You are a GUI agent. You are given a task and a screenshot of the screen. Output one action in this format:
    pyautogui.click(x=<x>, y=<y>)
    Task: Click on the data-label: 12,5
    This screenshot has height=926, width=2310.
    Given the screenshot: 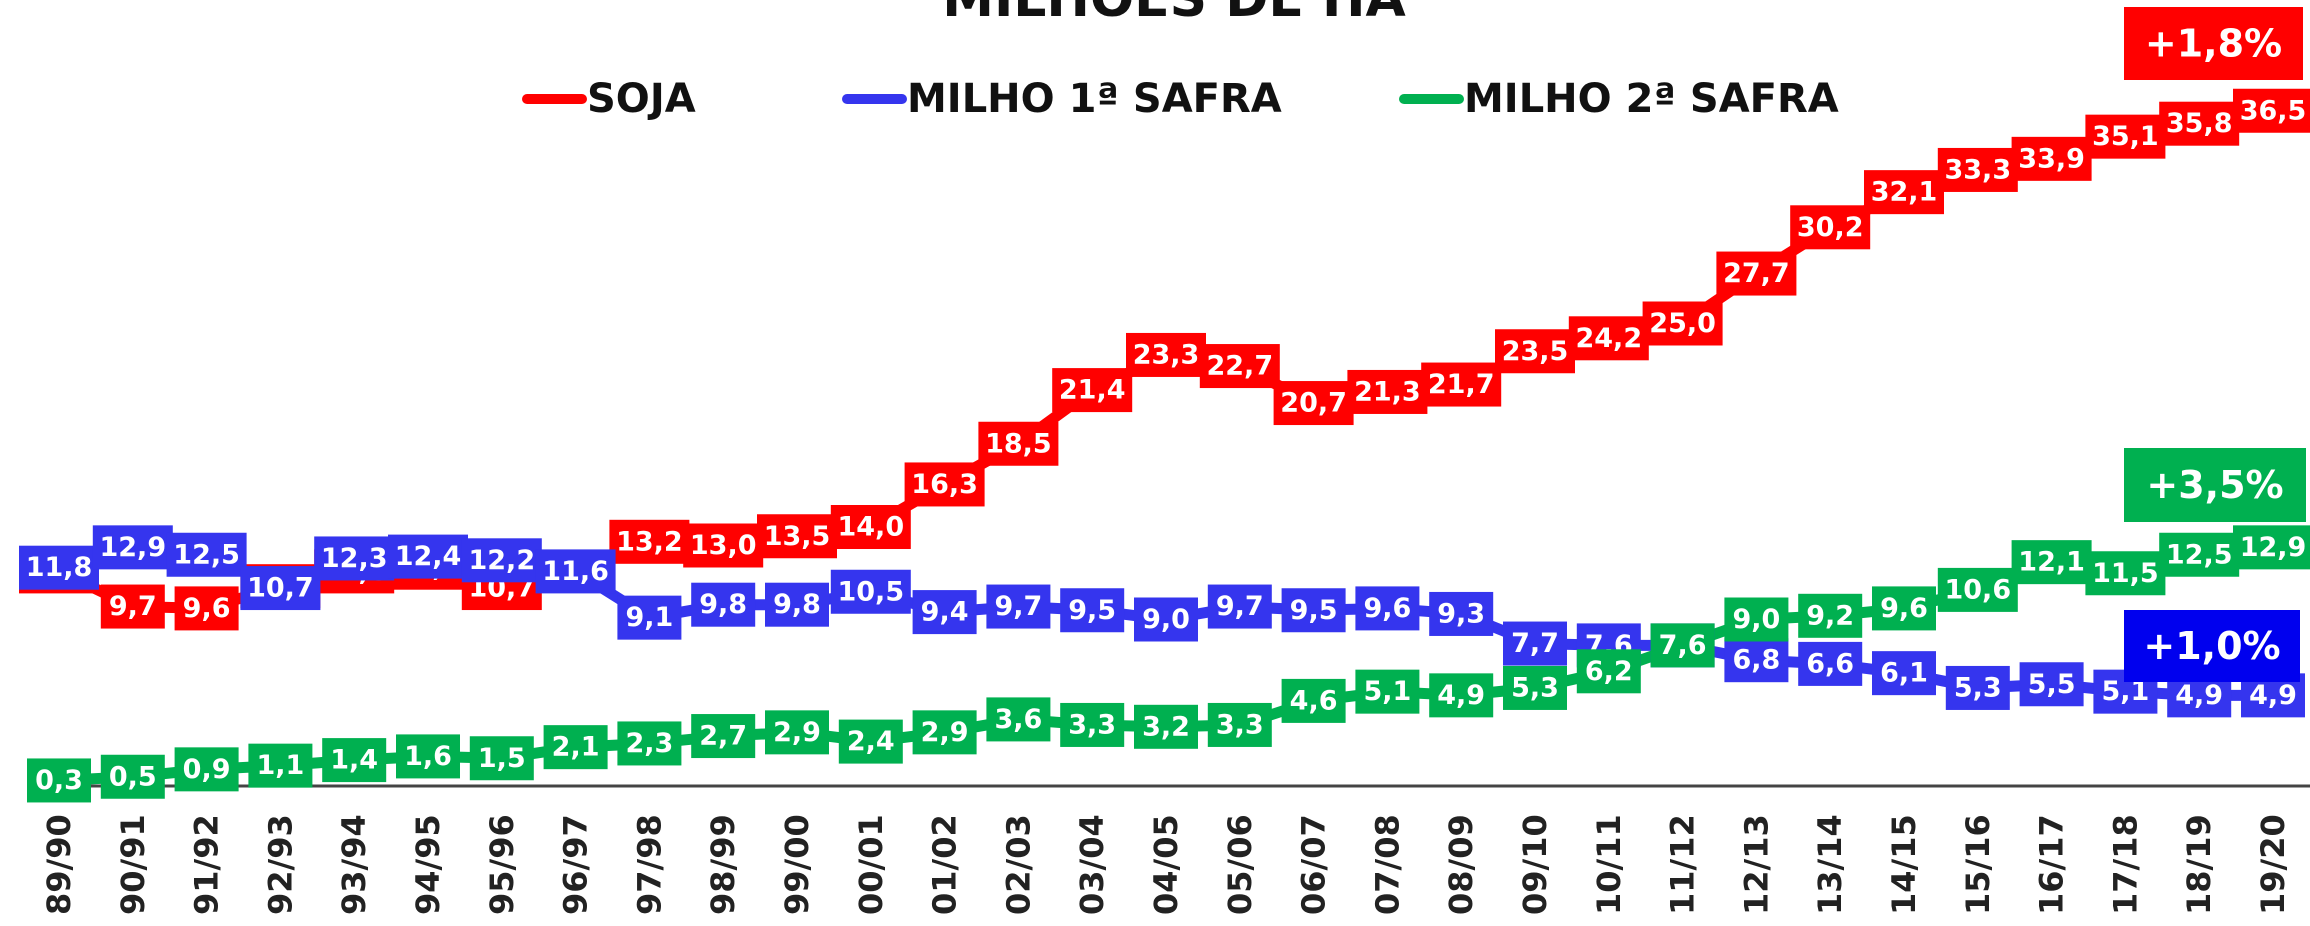 What is the action you would take?
    pyautogui.click(x=2199, y=554)
    